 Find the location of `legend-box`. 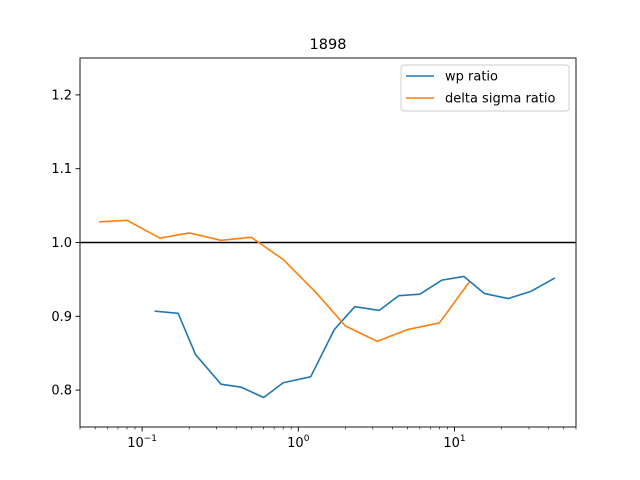

legend-box is located at coordinates (485, 88).